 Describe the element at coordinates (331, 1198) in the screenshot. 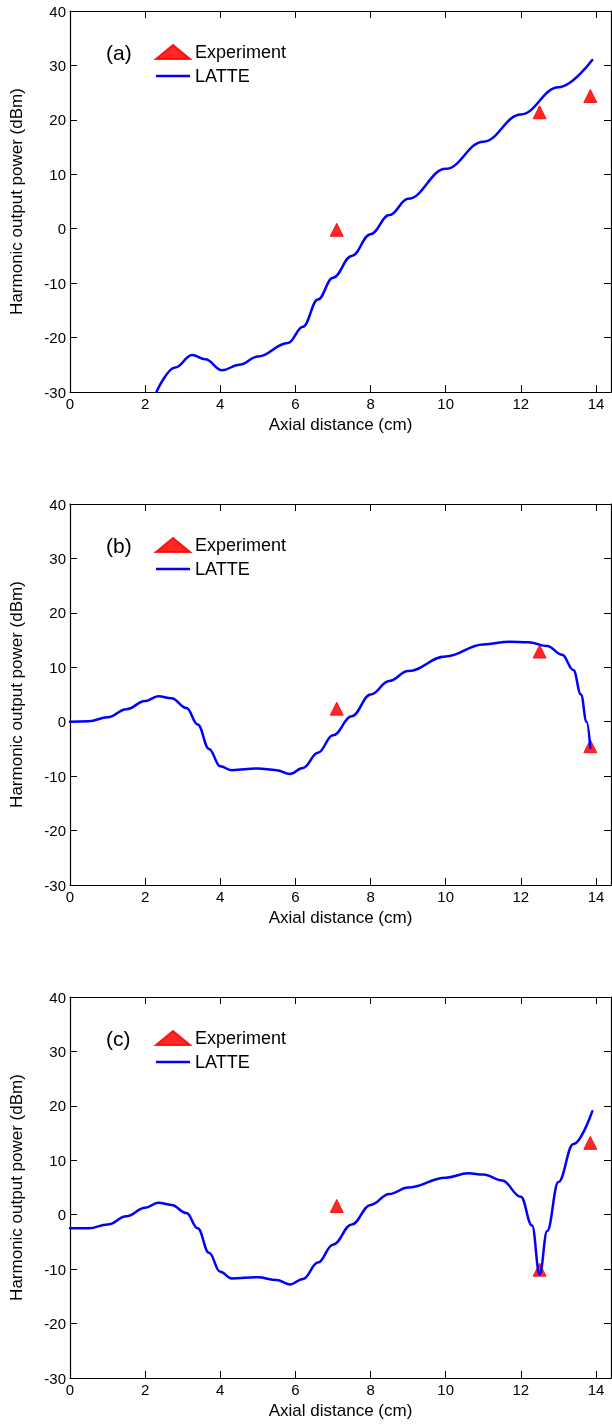

I see `line-series` at that location.